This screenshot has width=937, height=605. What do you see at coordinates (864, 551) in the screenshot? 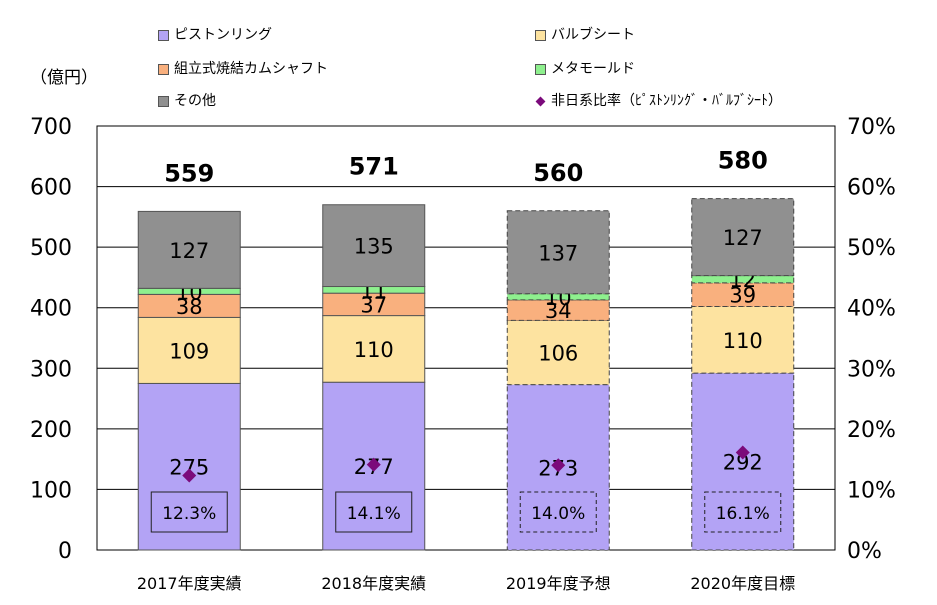
I see `y-right-tick-label: 0%` at bounding box center [864, 551].